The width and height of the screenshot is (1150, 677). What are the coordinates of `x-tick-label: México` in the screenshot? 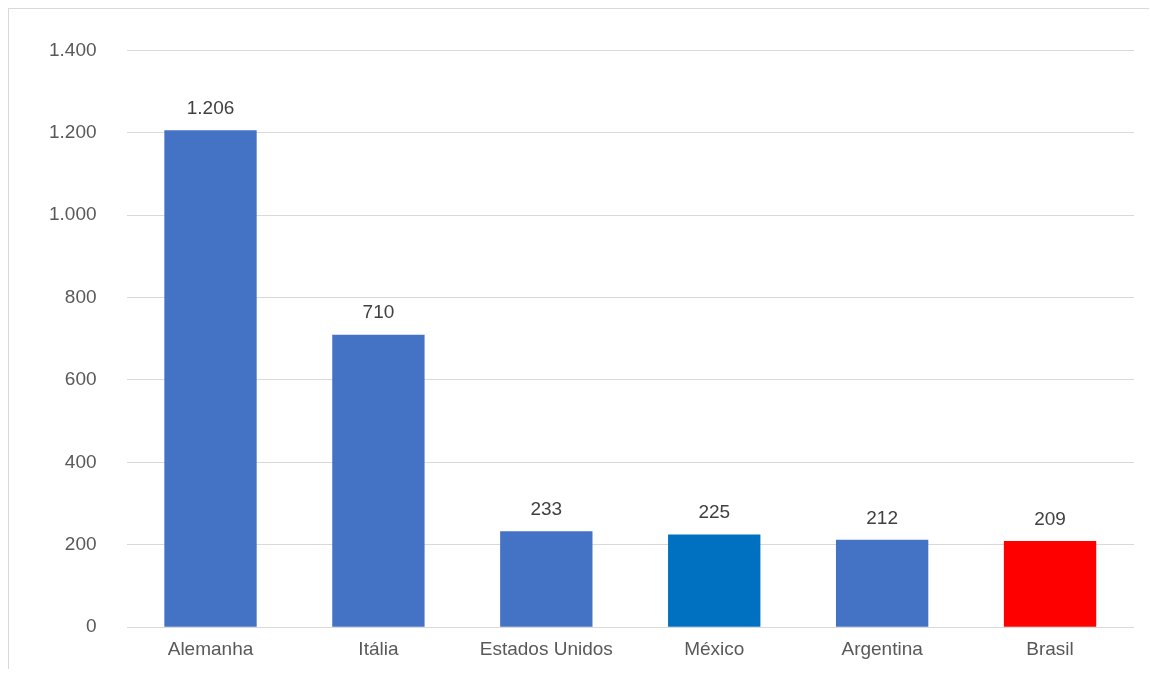 It's located at (714, 648).